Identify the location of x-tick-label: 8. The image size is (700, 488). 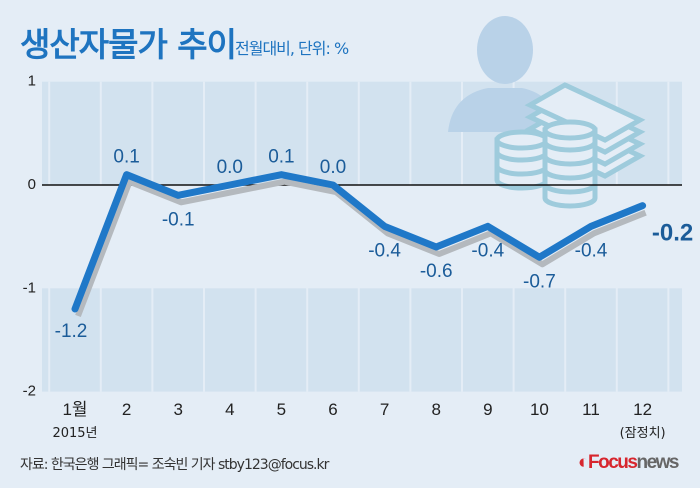
(435, 409).